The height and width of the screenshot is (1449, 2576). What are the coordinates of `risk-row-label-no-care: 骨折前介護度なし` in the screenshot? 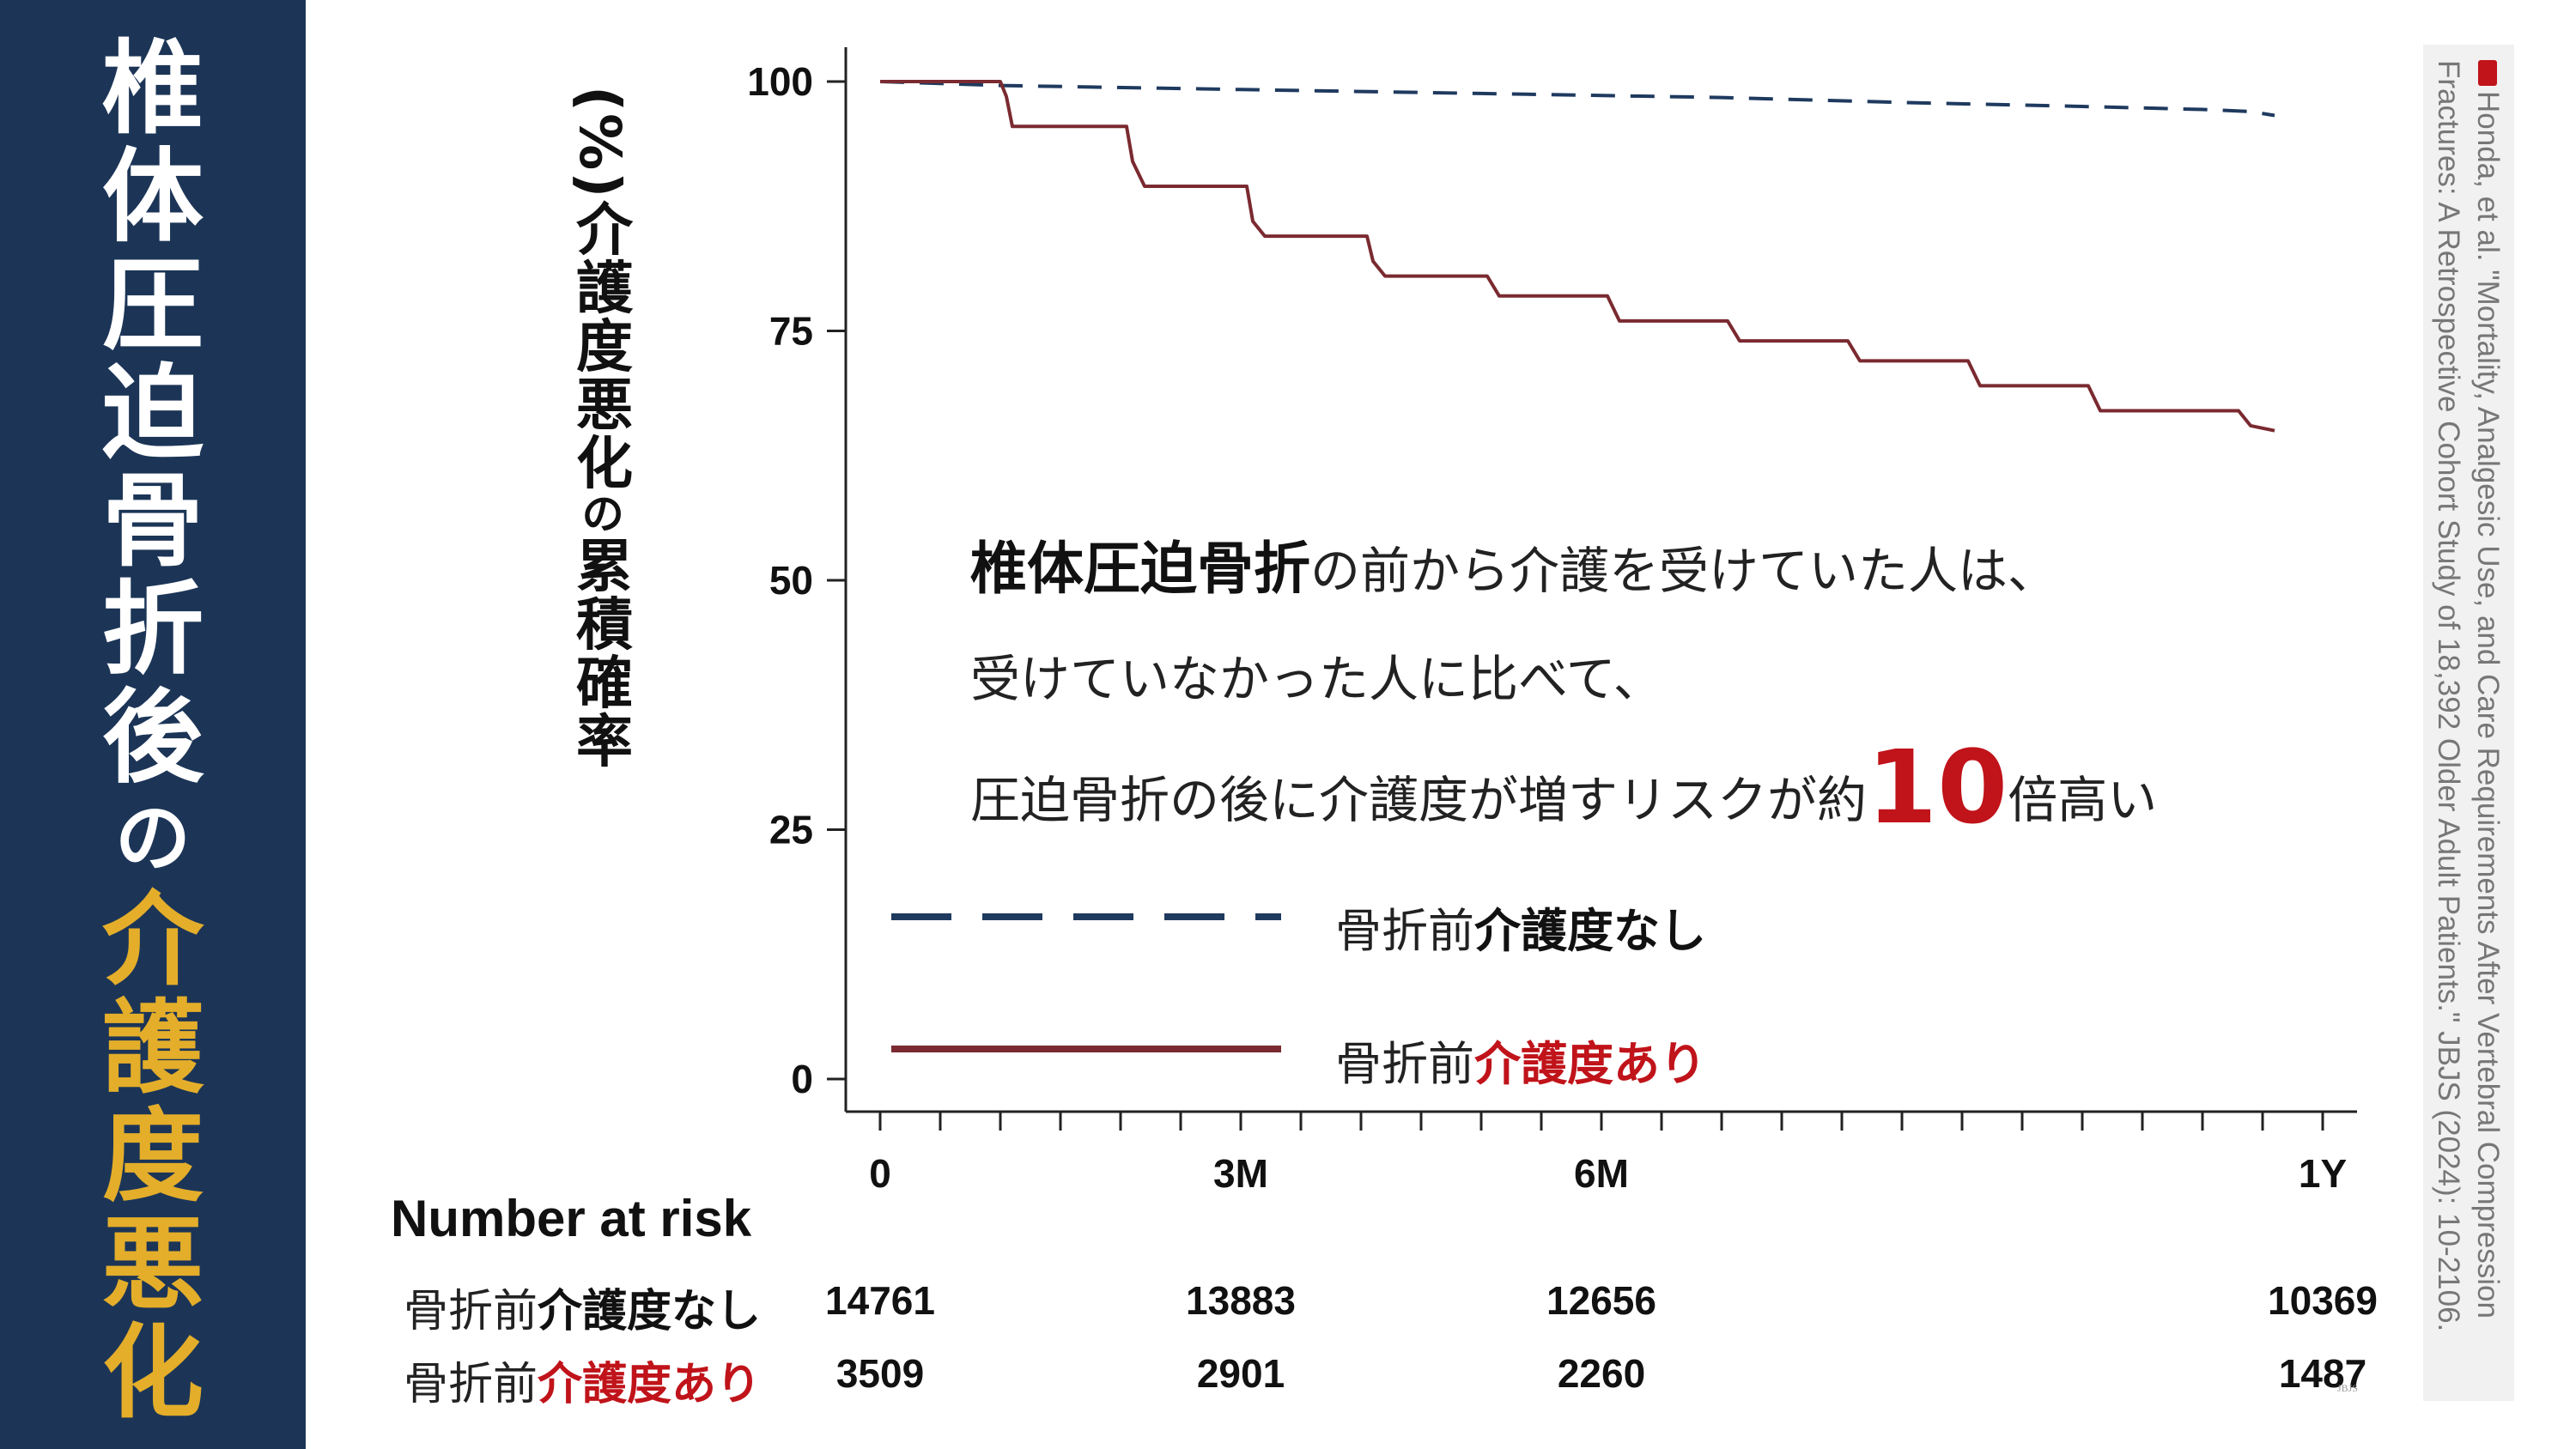 It's located at (583, 1307).